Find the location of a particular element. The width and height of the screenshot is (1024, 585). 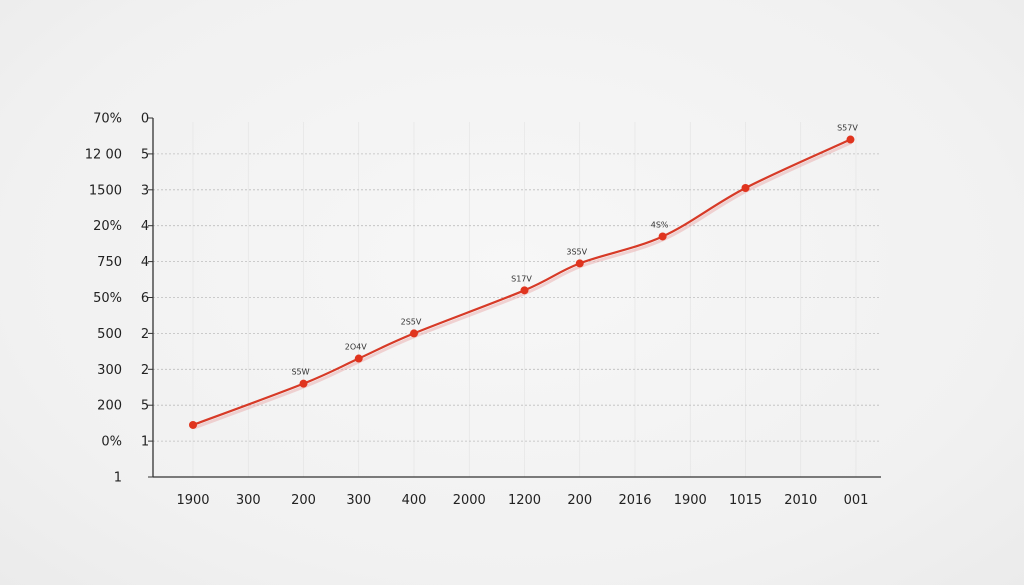

y-tick-label-outer: 1500 is located at coordinates (105, 190).